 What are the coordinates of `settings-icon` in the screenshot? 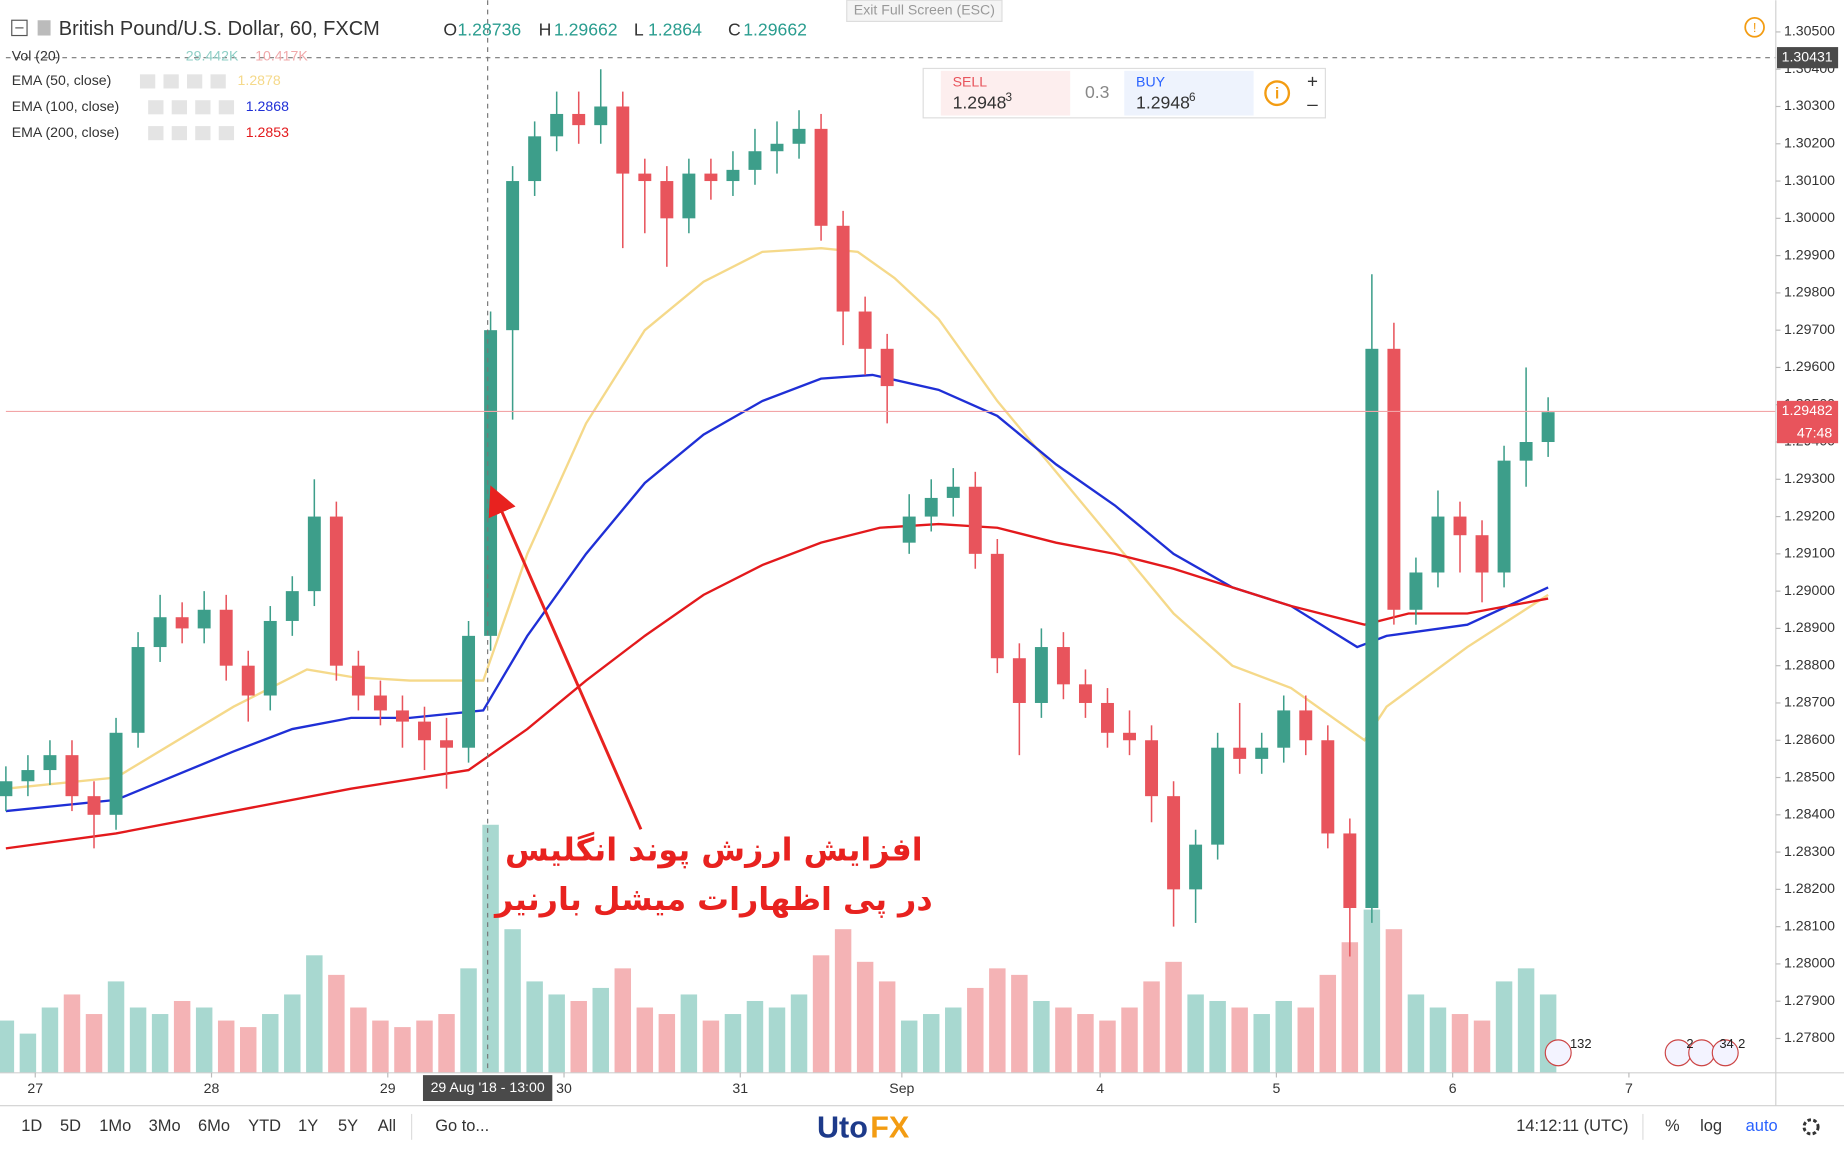 It's located at (1811, 1127).